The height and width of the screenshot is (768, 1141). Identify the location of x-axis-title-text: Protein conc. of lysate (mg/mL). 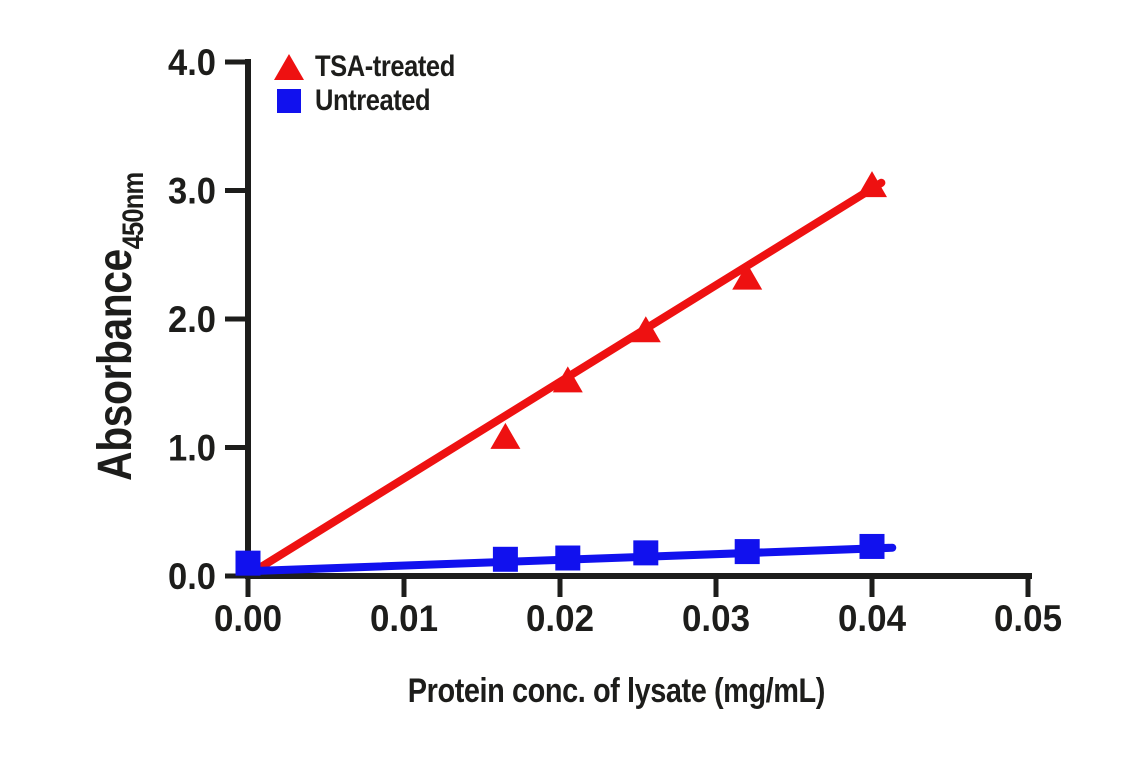
(616, 691).